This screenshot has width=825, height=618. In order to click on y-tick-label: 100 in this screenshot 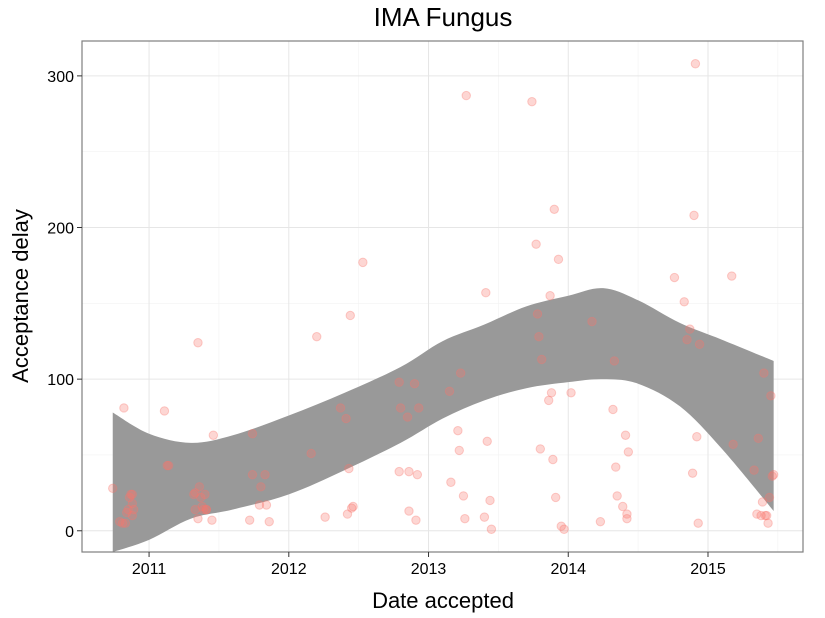, I will do `click(60, 380)`.